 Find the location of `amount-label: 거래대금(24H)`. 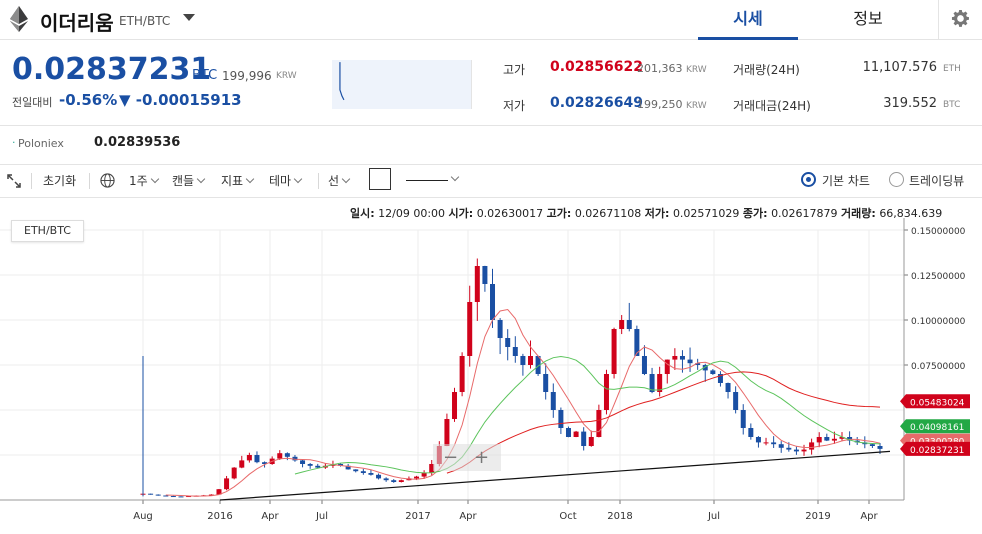

amount-label: 거래대금(24H) is located at coordinates (772, 106).